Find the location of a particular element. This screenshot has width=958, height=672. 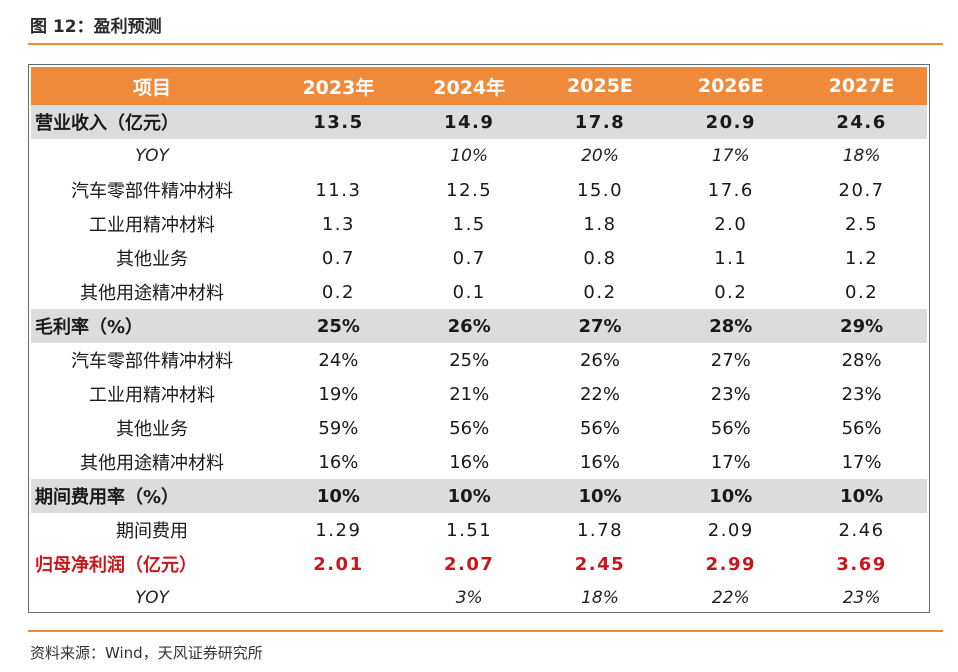

table-row-net-profit: 归母净利润（亿元） 2.01 2.07 2.45 2.99 3.69 is located at coordinates (479, 564).